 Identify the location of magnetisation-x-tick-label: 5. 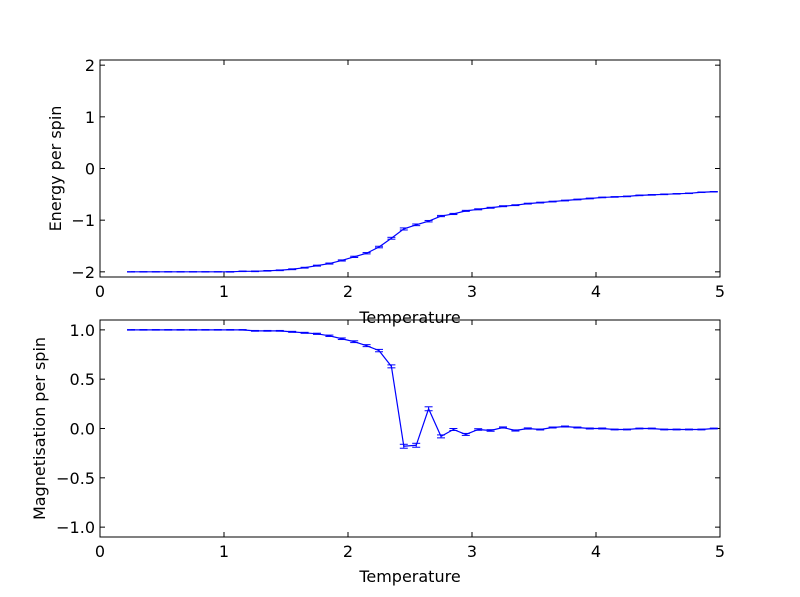
(720, 551).